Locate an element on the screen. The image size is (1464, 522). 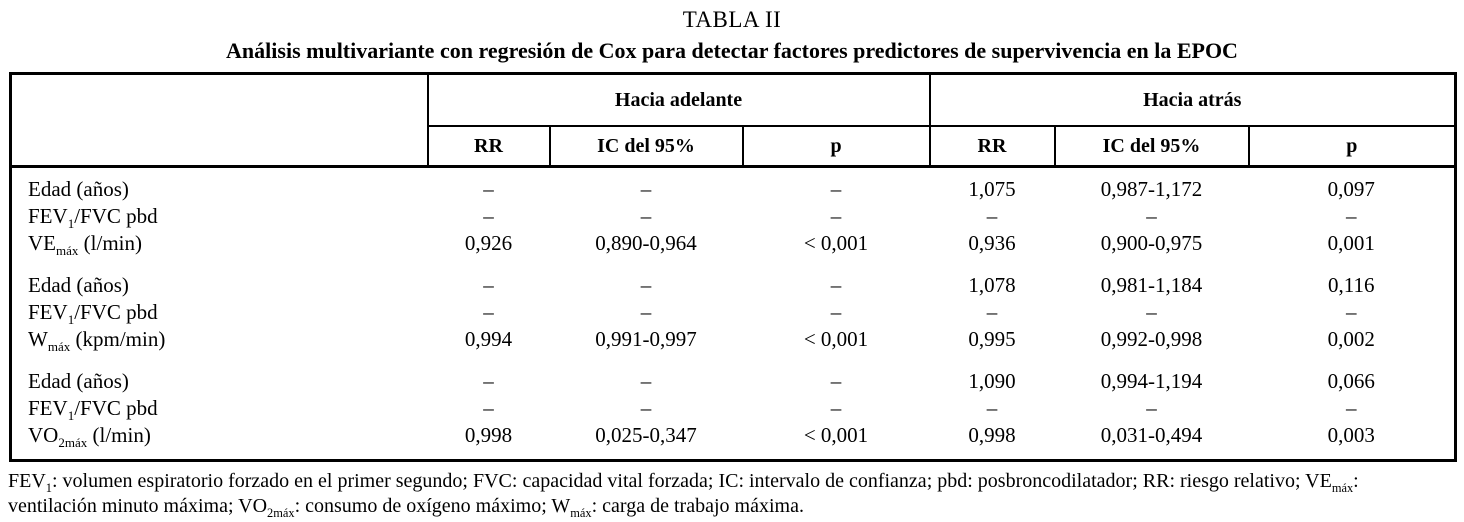
row-label: Wmáx (kpm/min) is located at coordinates (97, 341).